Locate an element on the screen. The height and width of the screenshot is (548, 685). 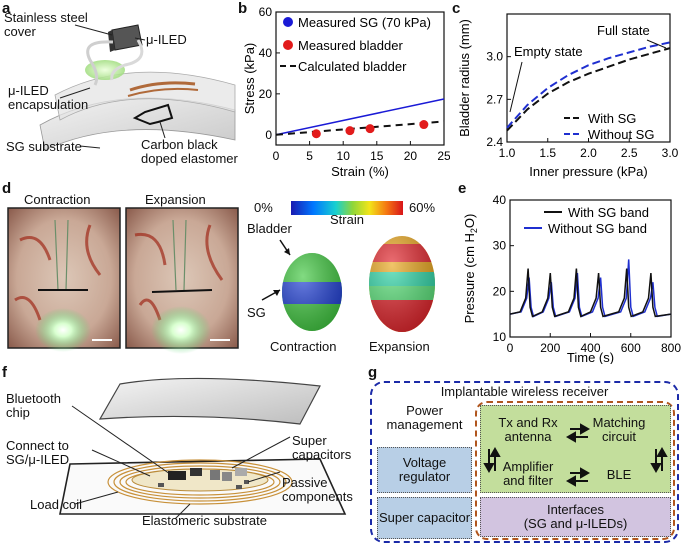
photo-contraction is located at coordinates (64, 279).